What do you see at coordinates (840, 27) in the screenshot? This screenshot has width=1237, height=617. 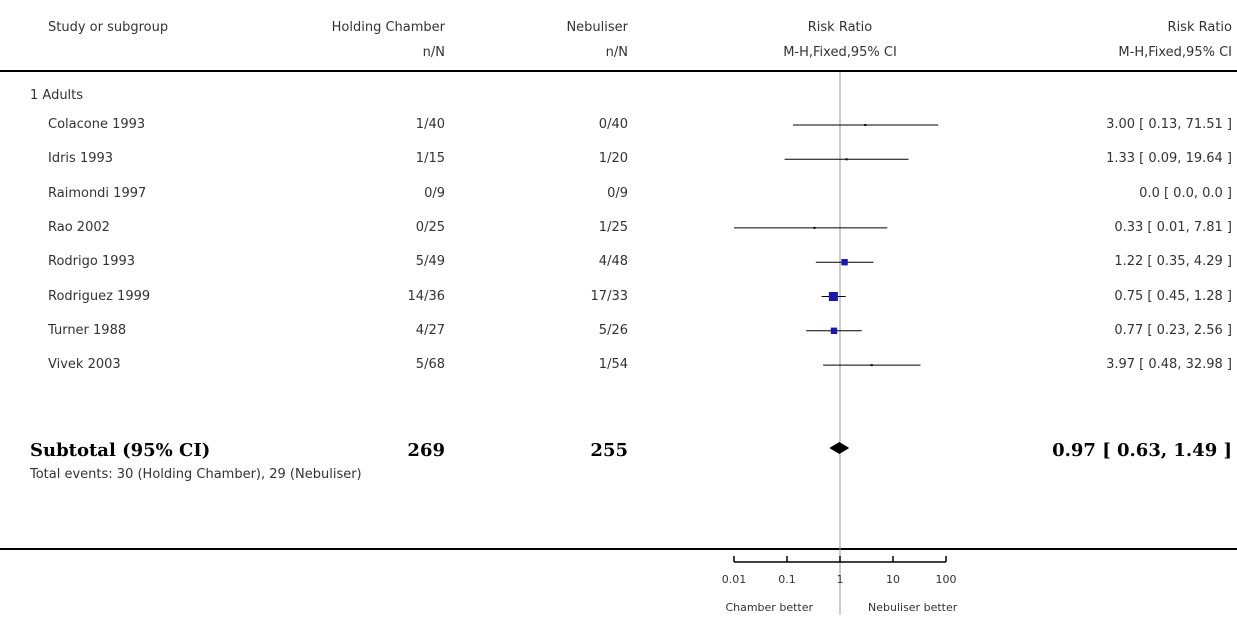 I see `header-plot-title: Risk Ratio` at bounding box center [840, 27].